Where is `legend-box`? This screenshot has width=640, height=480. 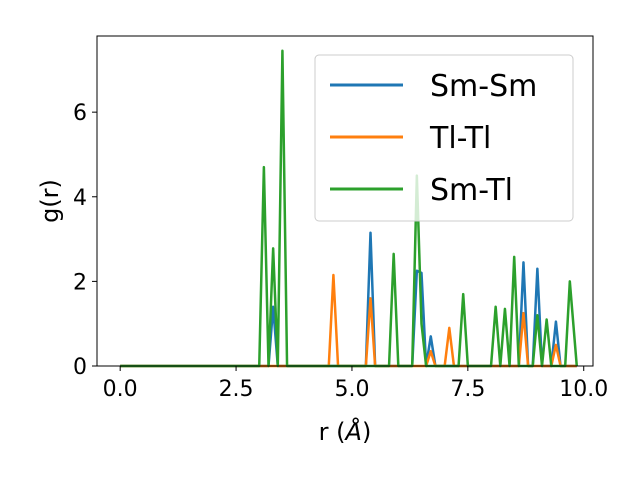
legend-box is located at coordinates (444, 138).